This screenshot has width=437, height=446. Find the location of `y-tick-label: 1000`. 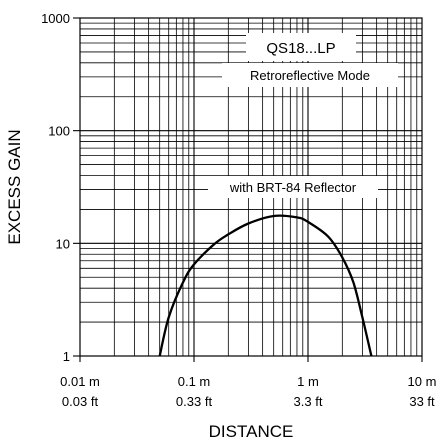

y-tick-label: 1000 is located at coordinates (55, 18).